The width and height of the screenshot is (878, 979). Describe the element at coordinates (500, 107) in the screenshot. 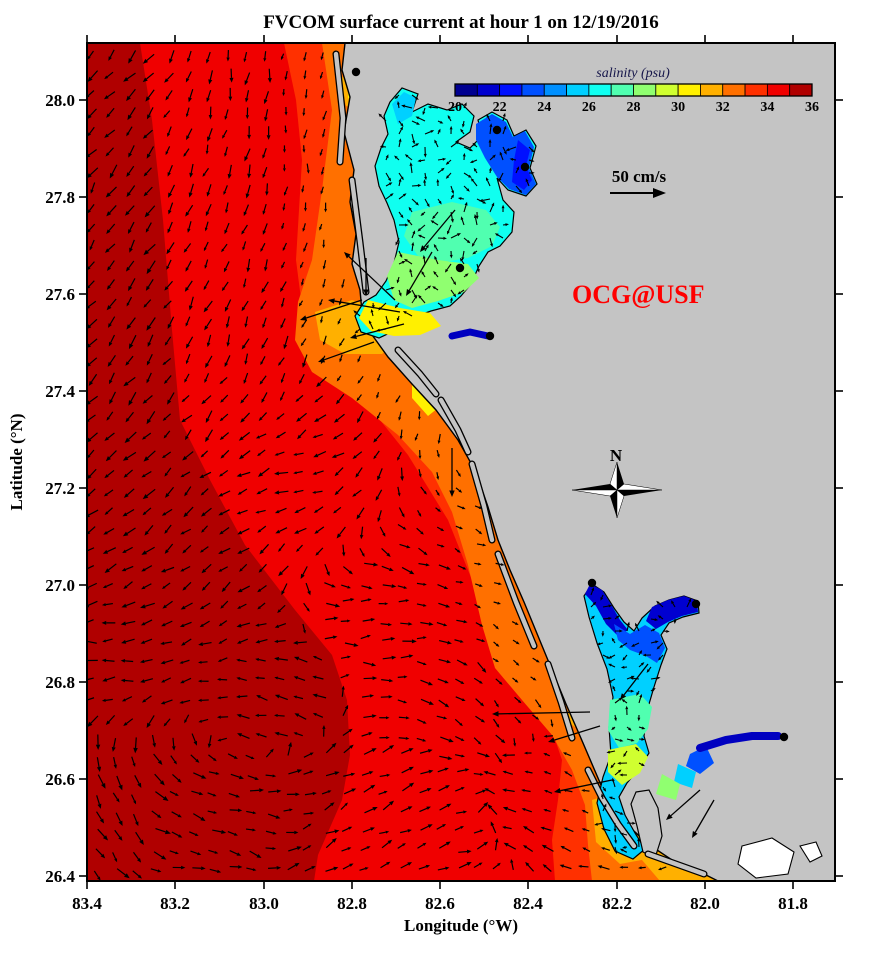

I see `colorbar-tick-label: 22` at that location.